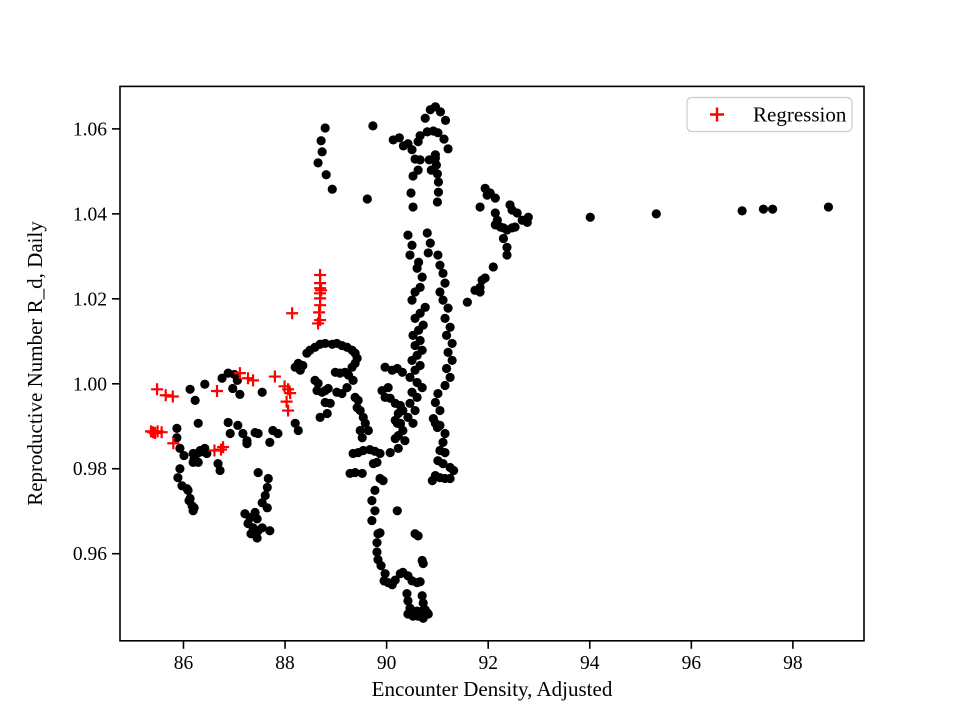  Describe the element at coordinates (793, 663) in the screenshot. I see `x-tick-label: 98` at that location.